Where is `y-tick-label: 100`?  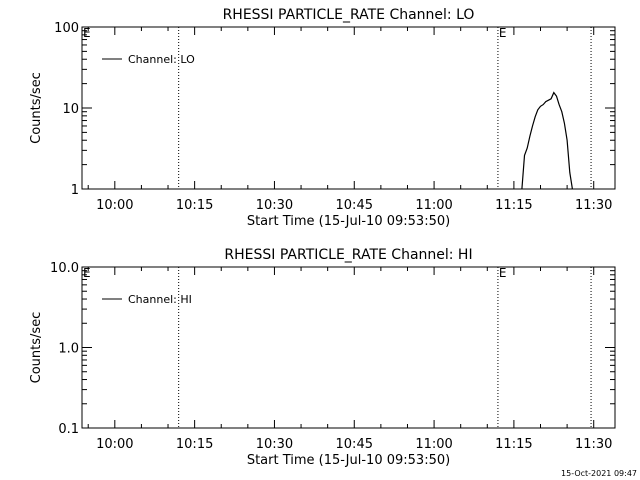 y-tick-label: 100 is located at coordinates (66, 28).